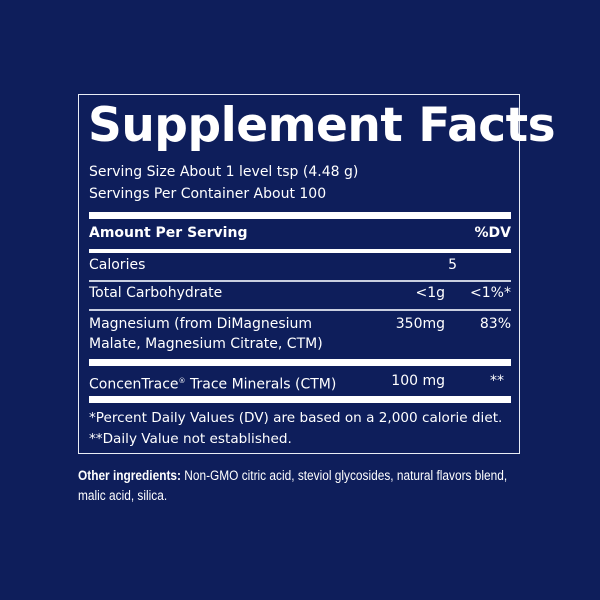 The width and height of the screenshot is (600, 600). Describe the element at coordinates (206, 344) in the screenshot. I see `row-magnesium-name-2: Malate, Magnesium Citrate, CTM)` at that location.